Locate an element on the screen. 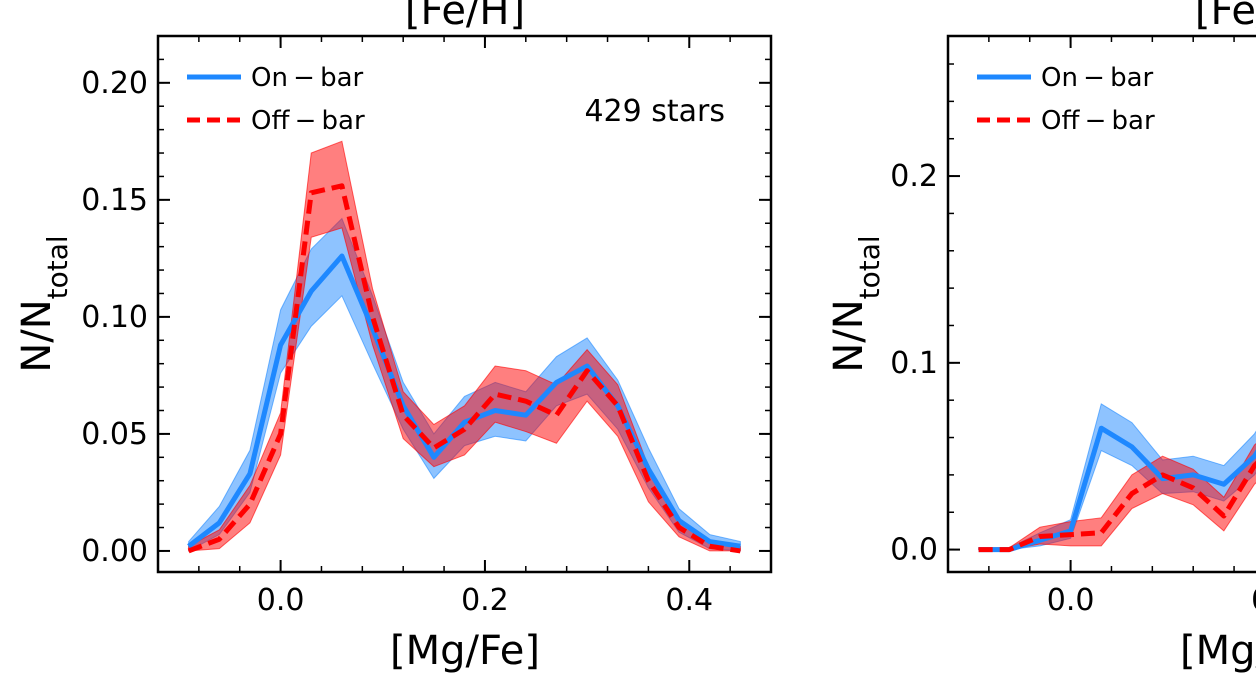 This screenshot has width=1256, height=691. y-tick-label: 0.20 is located at coordinates (114, 83).